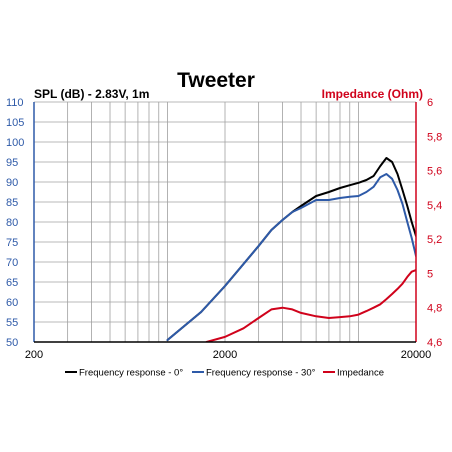 This screenshot has height=452, width=452. I want to click on y2-tick-label: 6, so click(430, 103).